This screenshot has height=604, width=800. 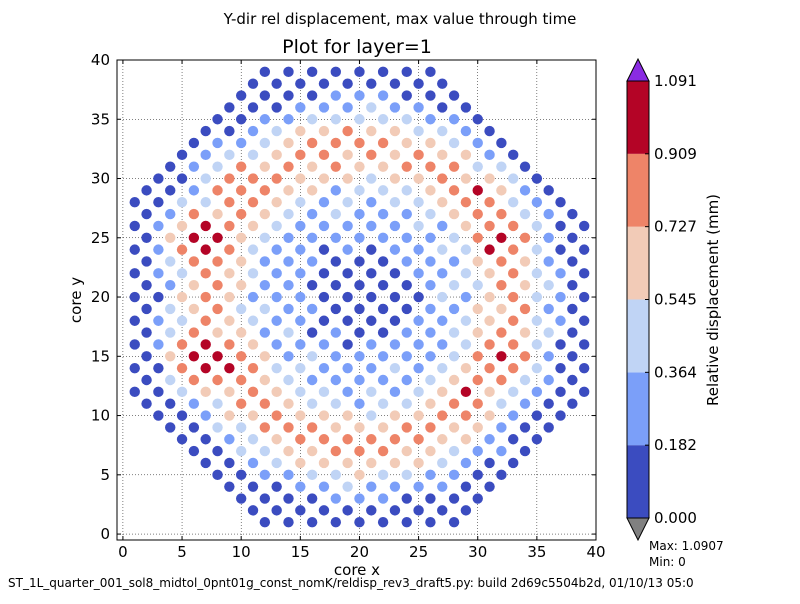 What do you see at coordinates (595, 552) in the screenshot?
I see `x-tick-label: 40` at bounding box center [595, 552].